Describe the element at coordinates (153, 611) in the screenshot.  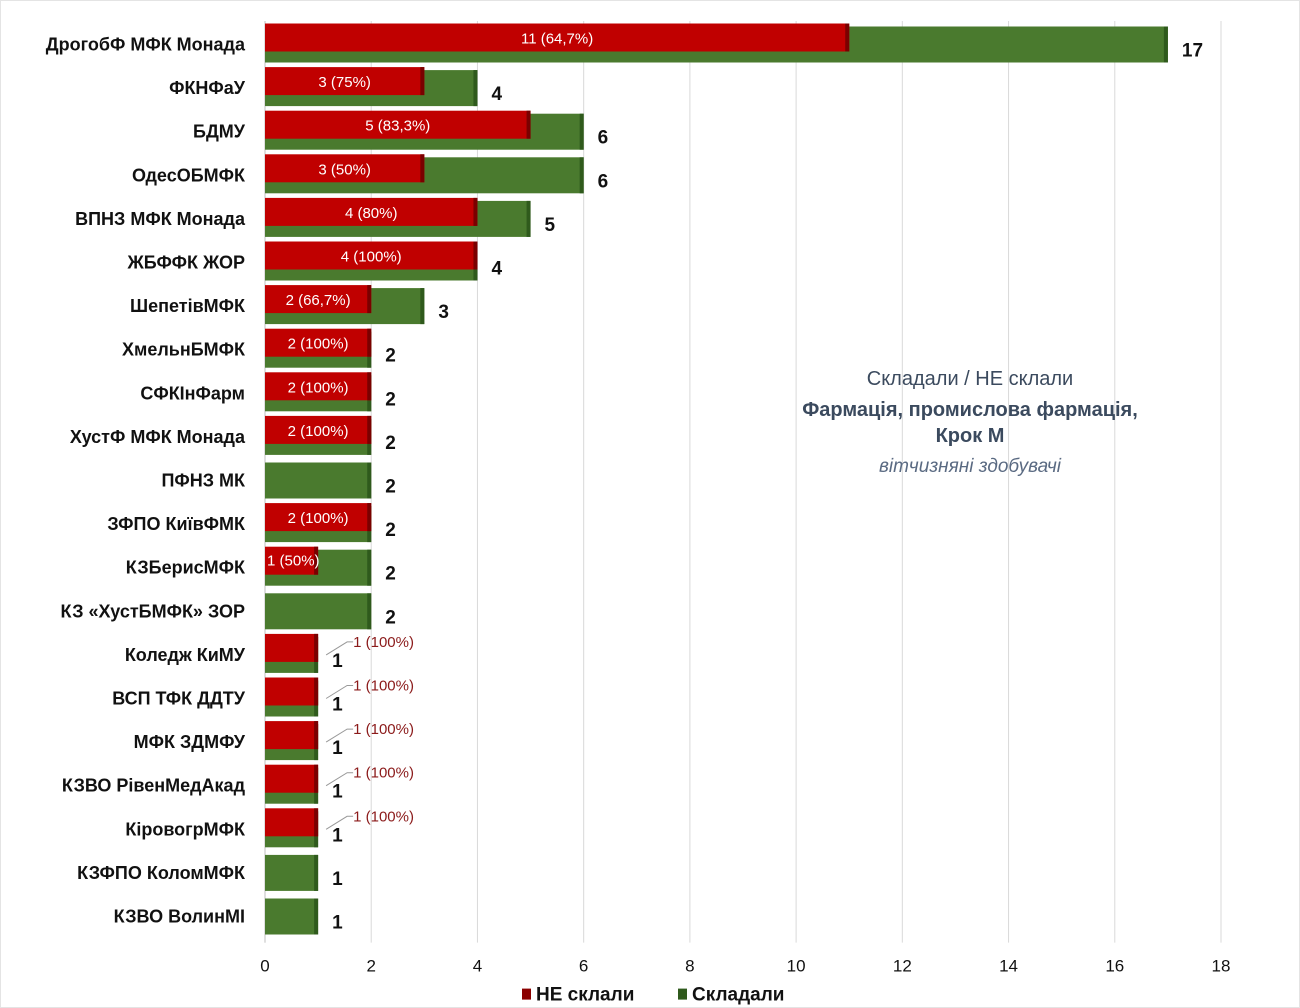
I see `category-label: КЗ «ХустБМФК» ЗОР` at that location.